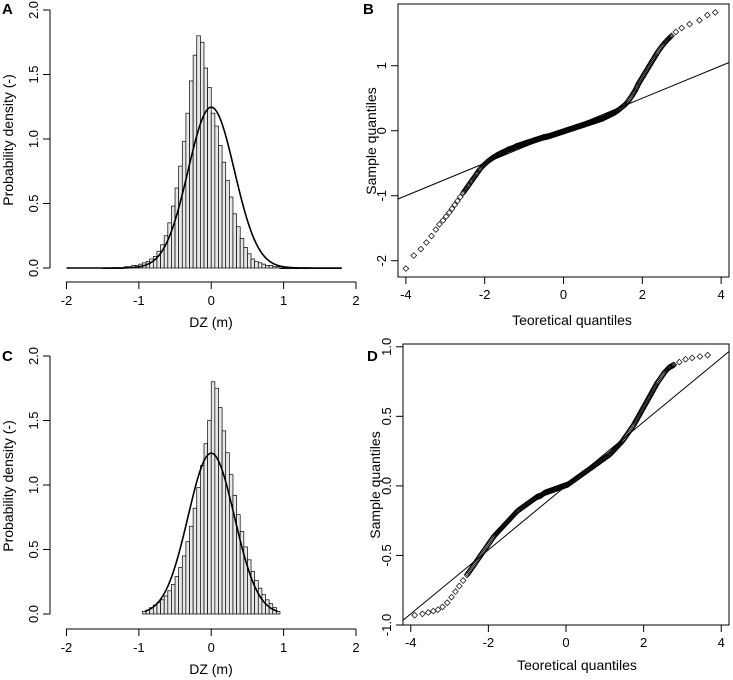 This screenshot has width=733, height=680. What do you see at coordinates (222, 152) in the screenshot?
I see `histogram-bars-a` at bounding box center [222, 152].